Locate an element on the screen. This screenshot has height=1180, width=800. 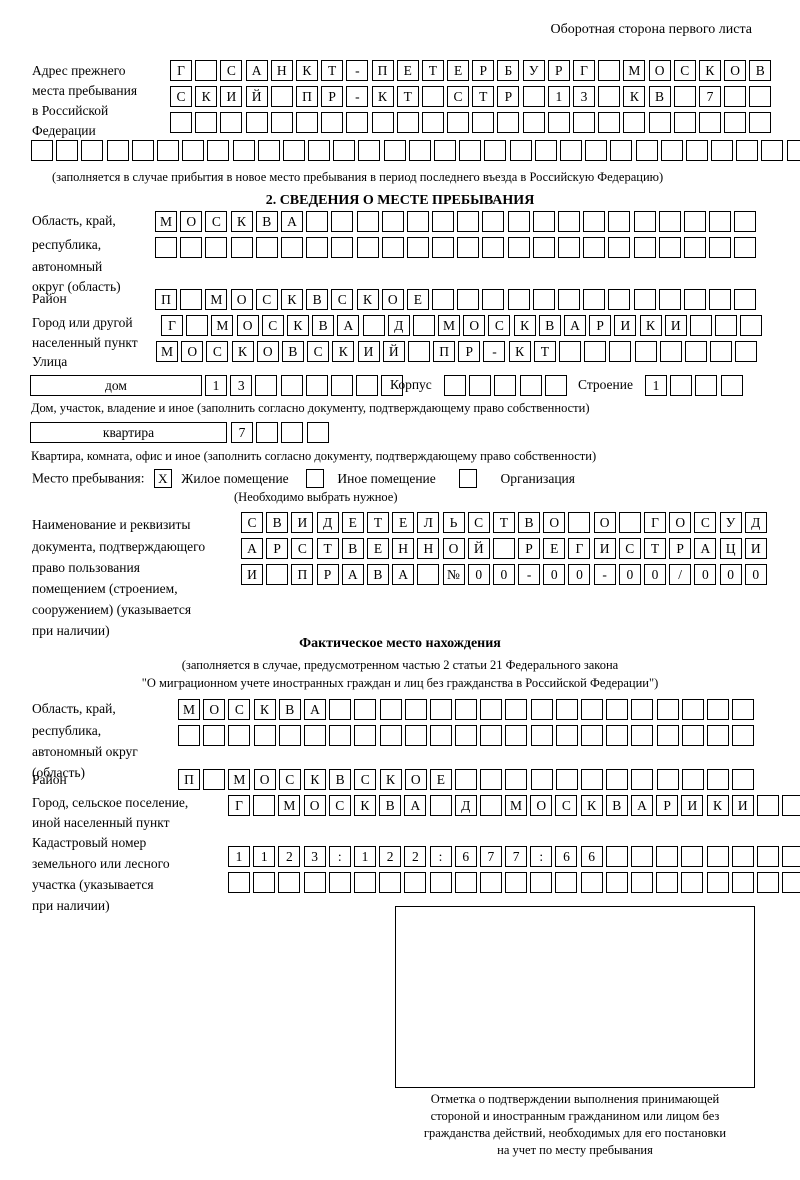
prev-address-r2-cell-7: Р is located at coordinates (332, 96).